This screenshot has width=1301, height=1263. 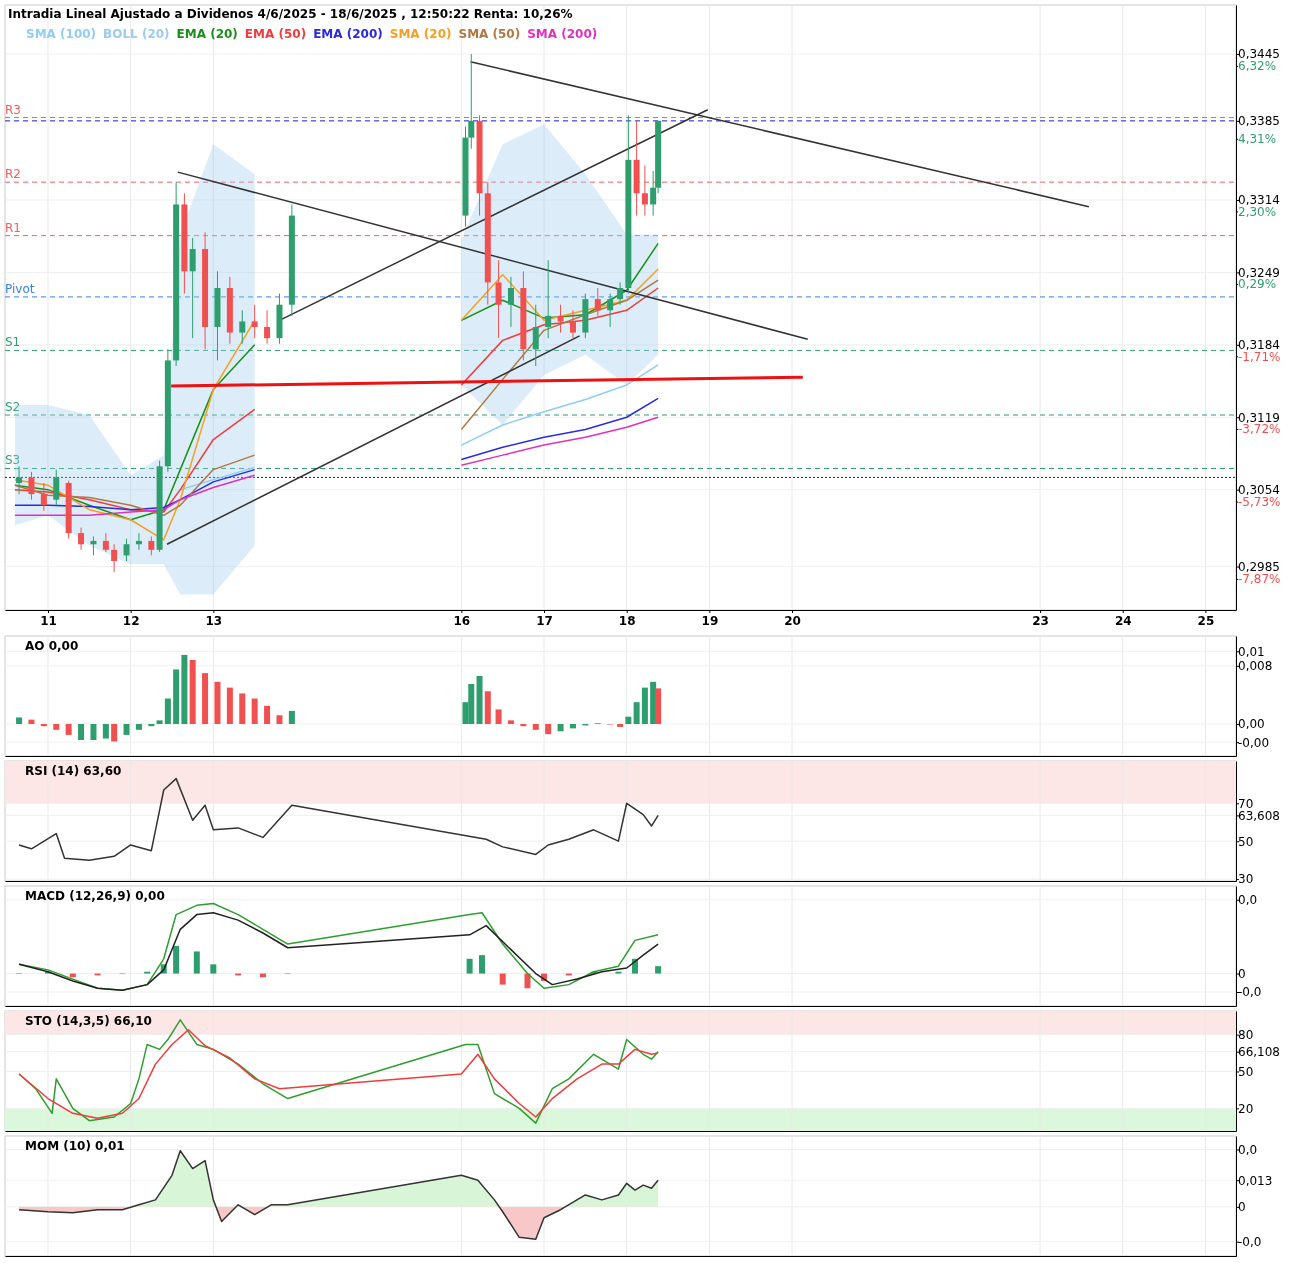 I want to click on y2-tick-label: -3,72%, so click(x=1259, y=429).